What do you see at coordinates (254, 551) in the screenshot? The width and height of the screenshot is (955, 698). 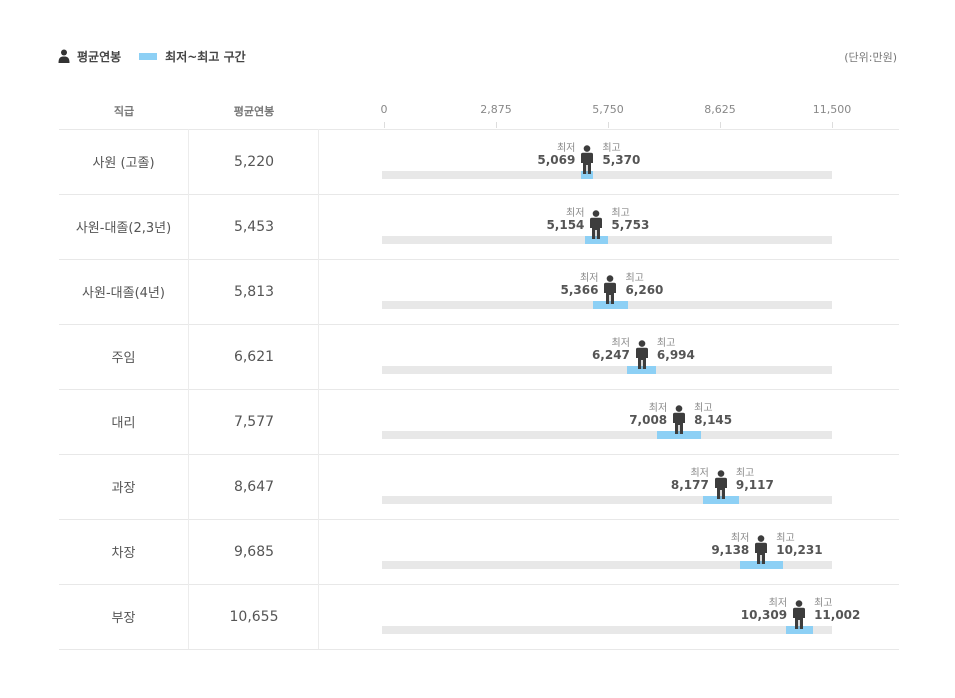 I see `avg-salary-value: 9,685` at bounding box center [254, 551].